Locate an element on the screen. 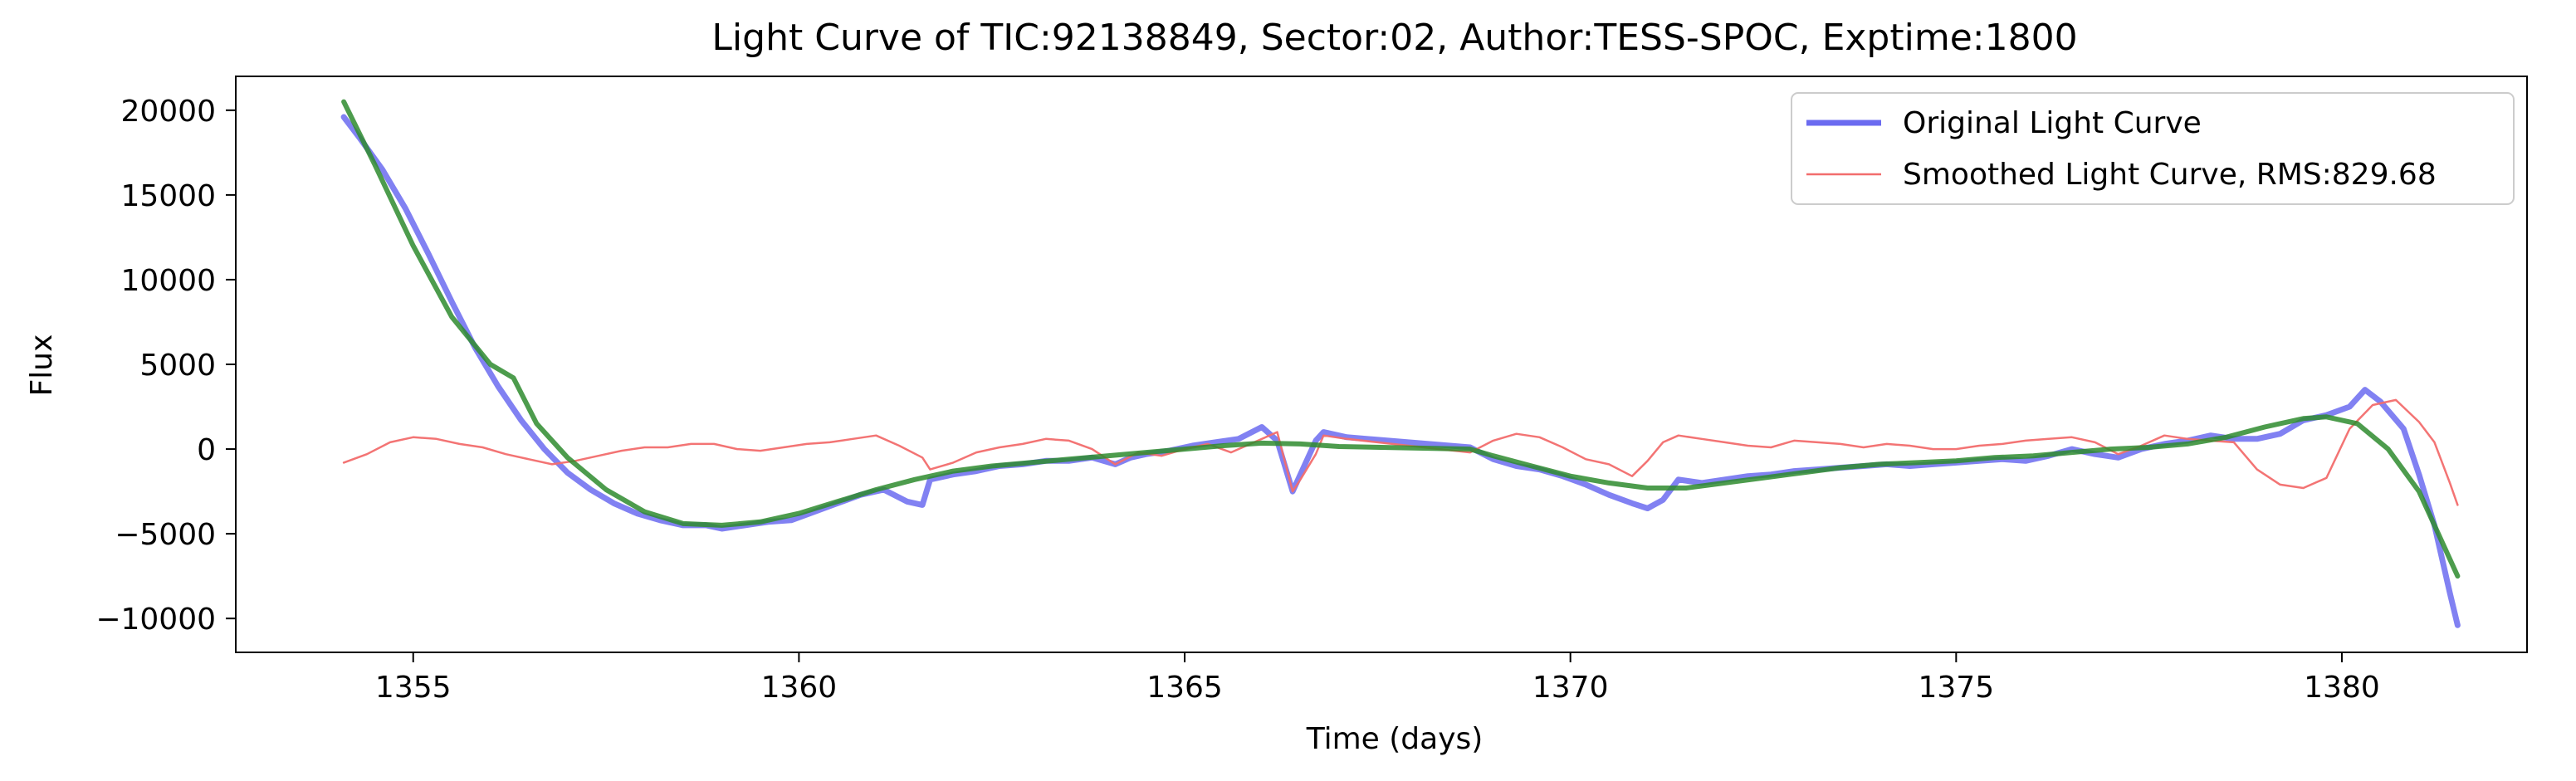 Image resolution: width=2576 pixels, height=781 pixels. y-tick-label: −10000 is located at coordinates (155, 620).